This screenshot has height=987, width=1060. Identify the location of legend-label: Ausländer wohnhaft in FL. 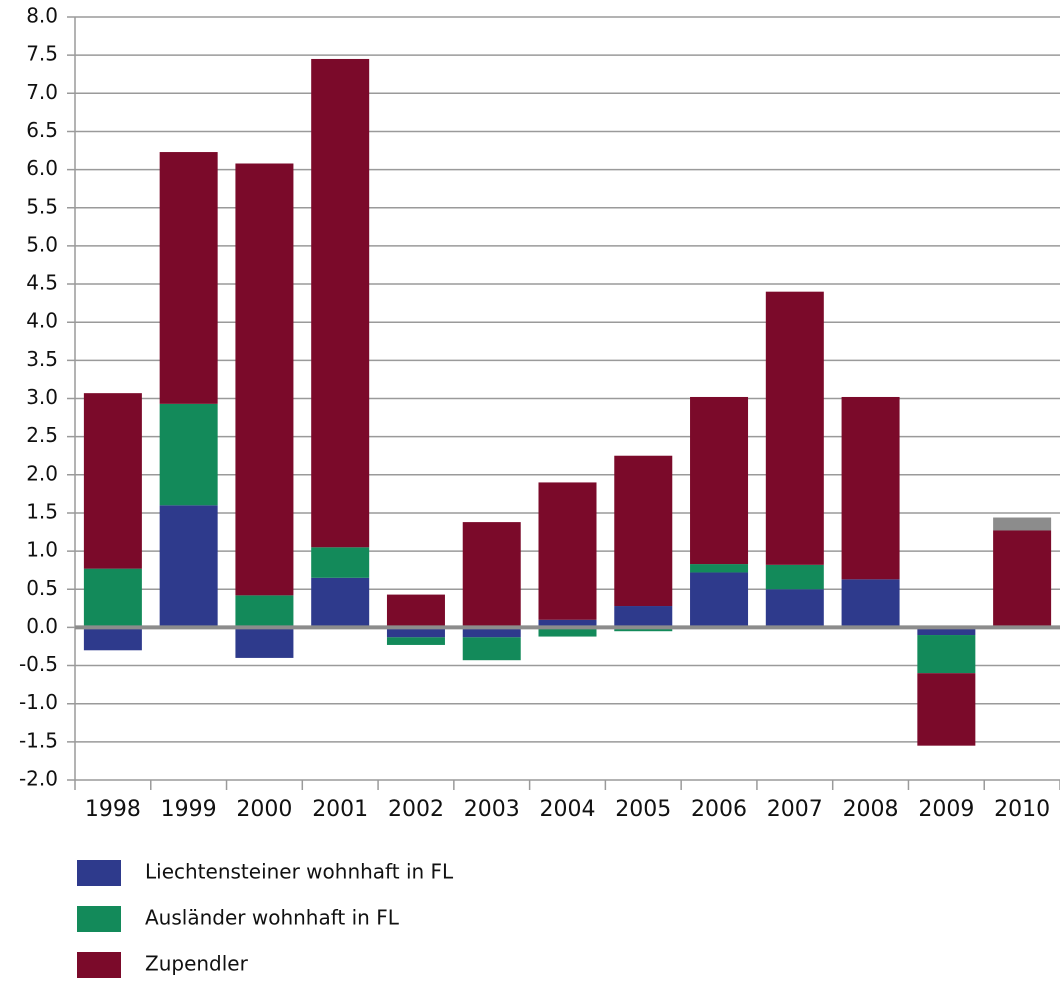
(272, 918).